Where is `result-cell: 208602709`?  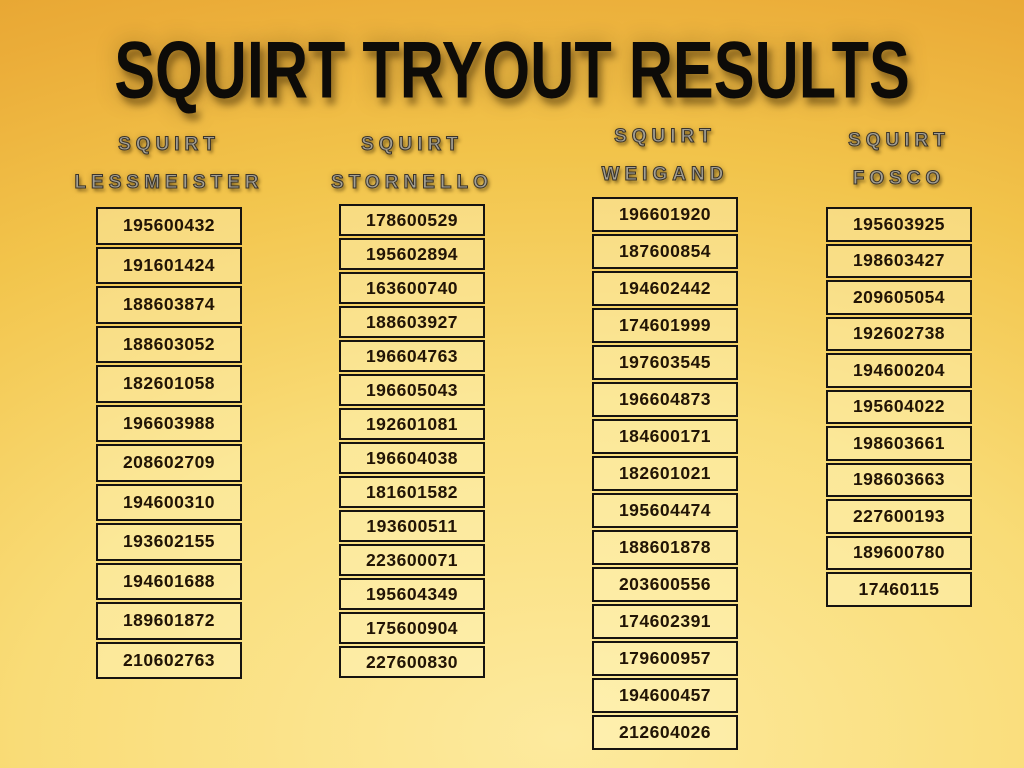 result-cell: 208602709 is located at coordinates (169, 463).